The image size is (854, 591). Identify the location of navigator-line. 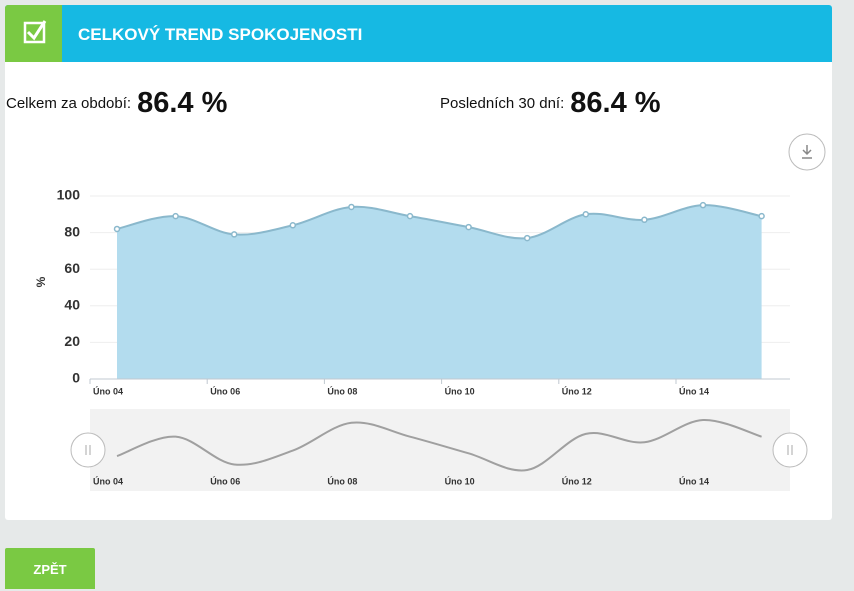
(439, 445).